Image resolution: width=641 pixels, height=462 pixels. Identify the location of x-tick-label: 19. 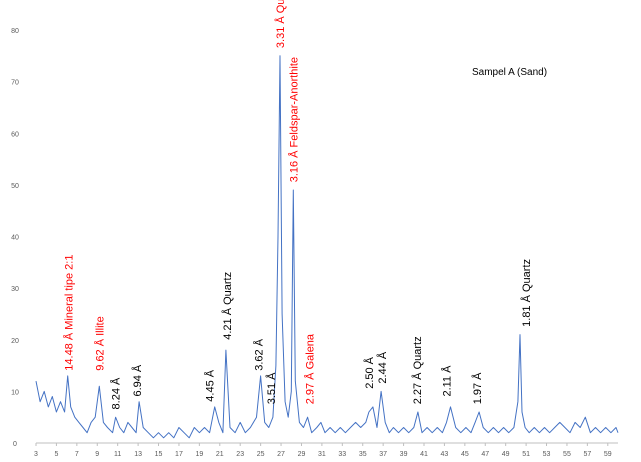
(199, 454).